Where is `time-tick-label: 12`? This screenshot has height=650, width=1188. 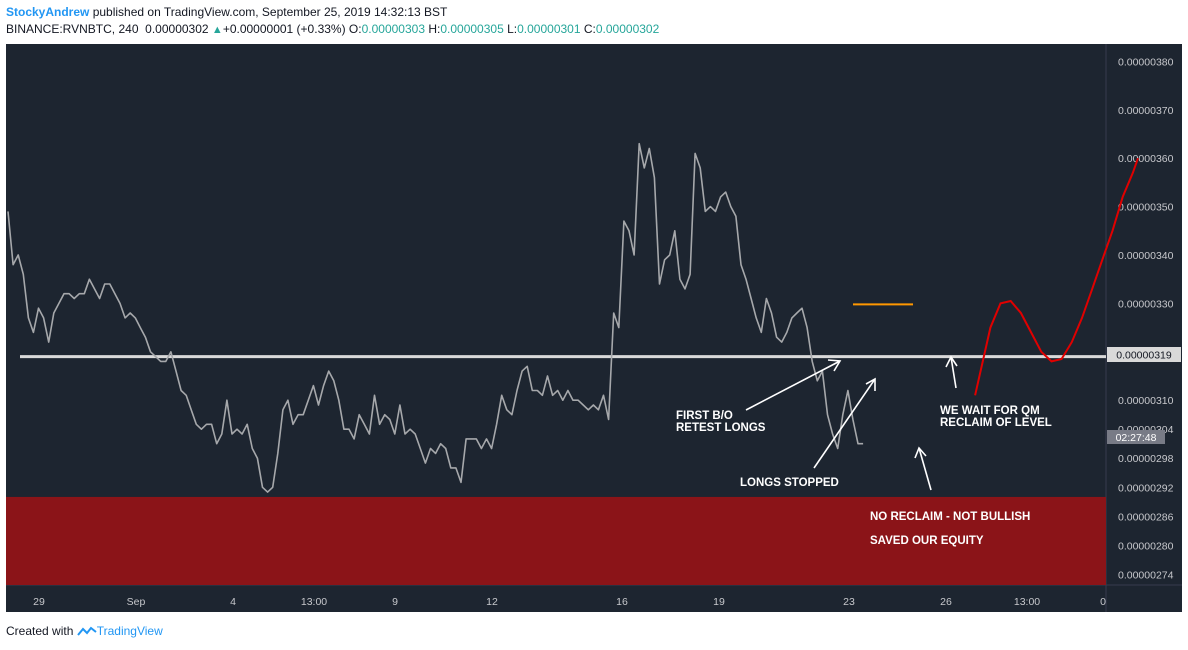
time-tick-label: 12 is located at coordinates (492, 602).